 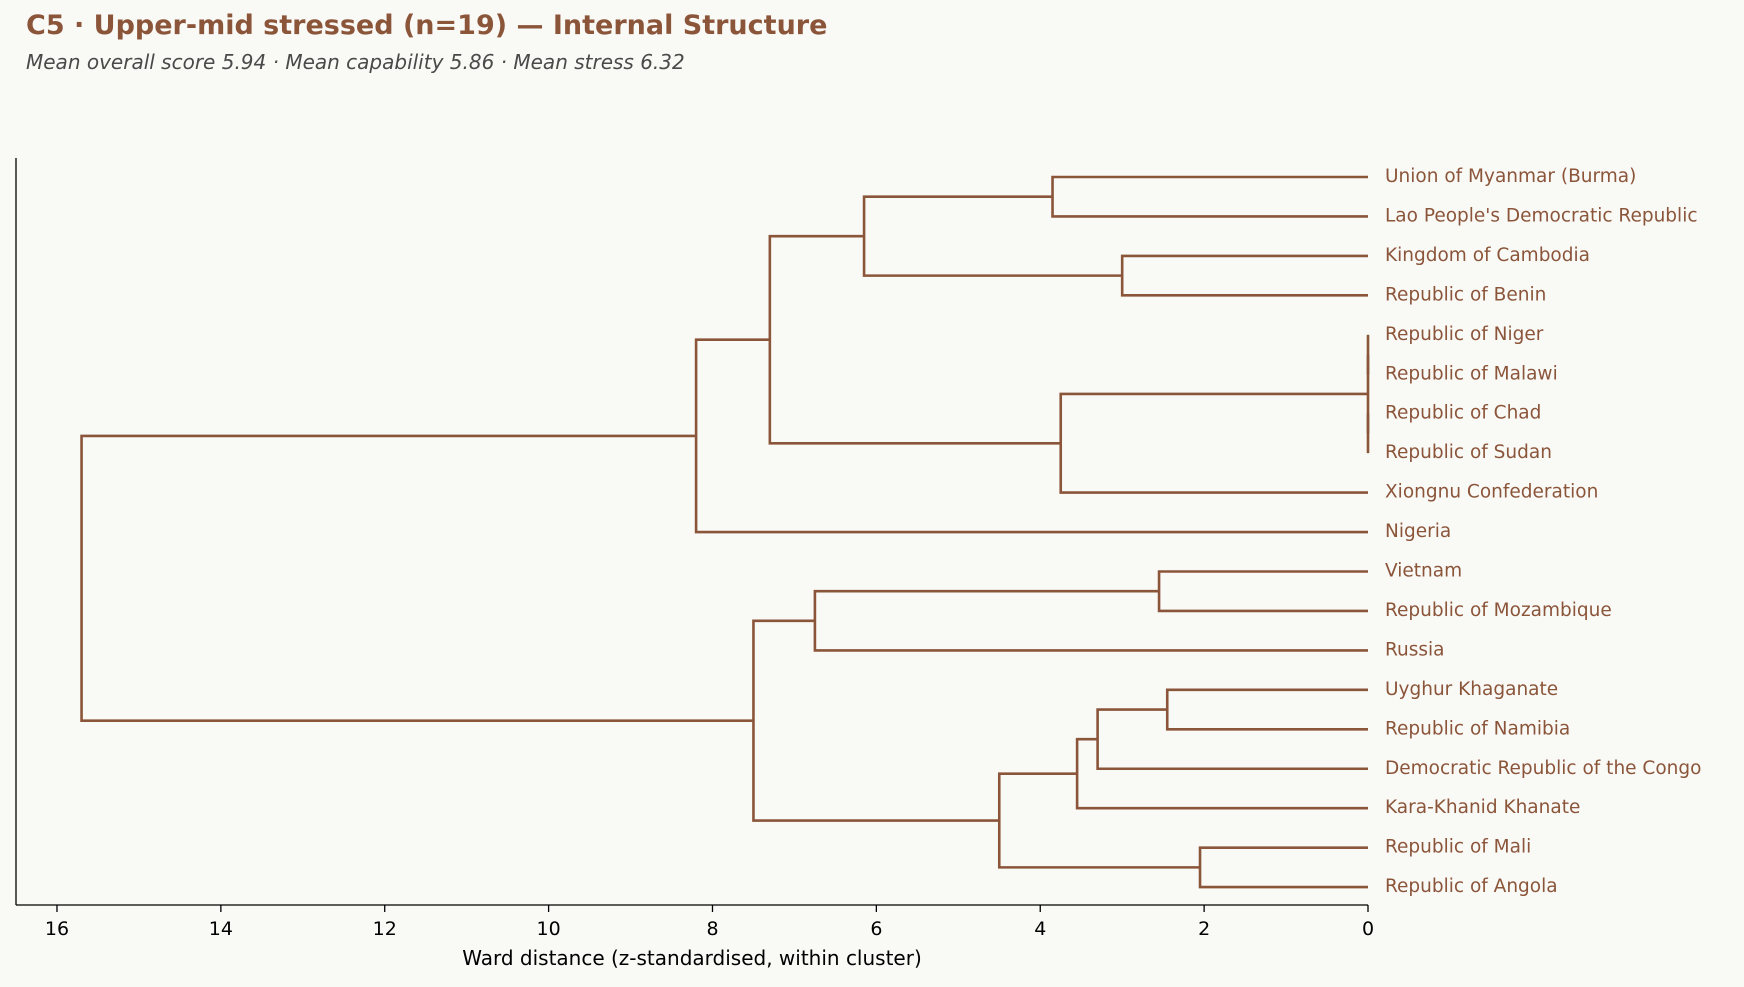 What do you see at coordinates (1458, 847) in the screenshot?
I see `leaf-label: Republic of Mali` at bounding box center [1458, 847].